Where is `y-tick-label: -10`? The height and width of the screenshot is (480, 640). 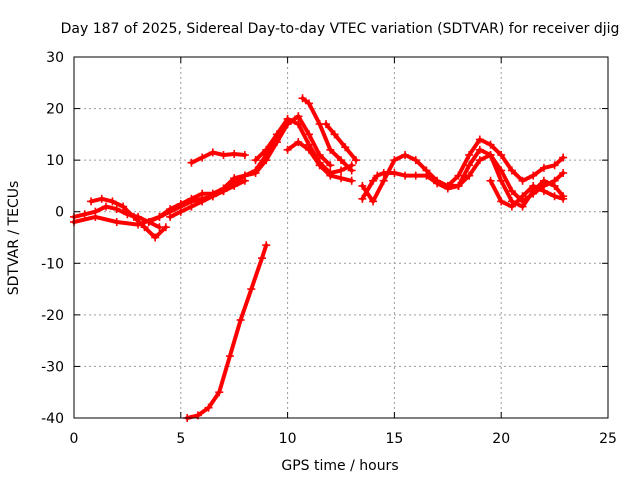
y-tick-label: -10 is located at coordinates (52, 264).